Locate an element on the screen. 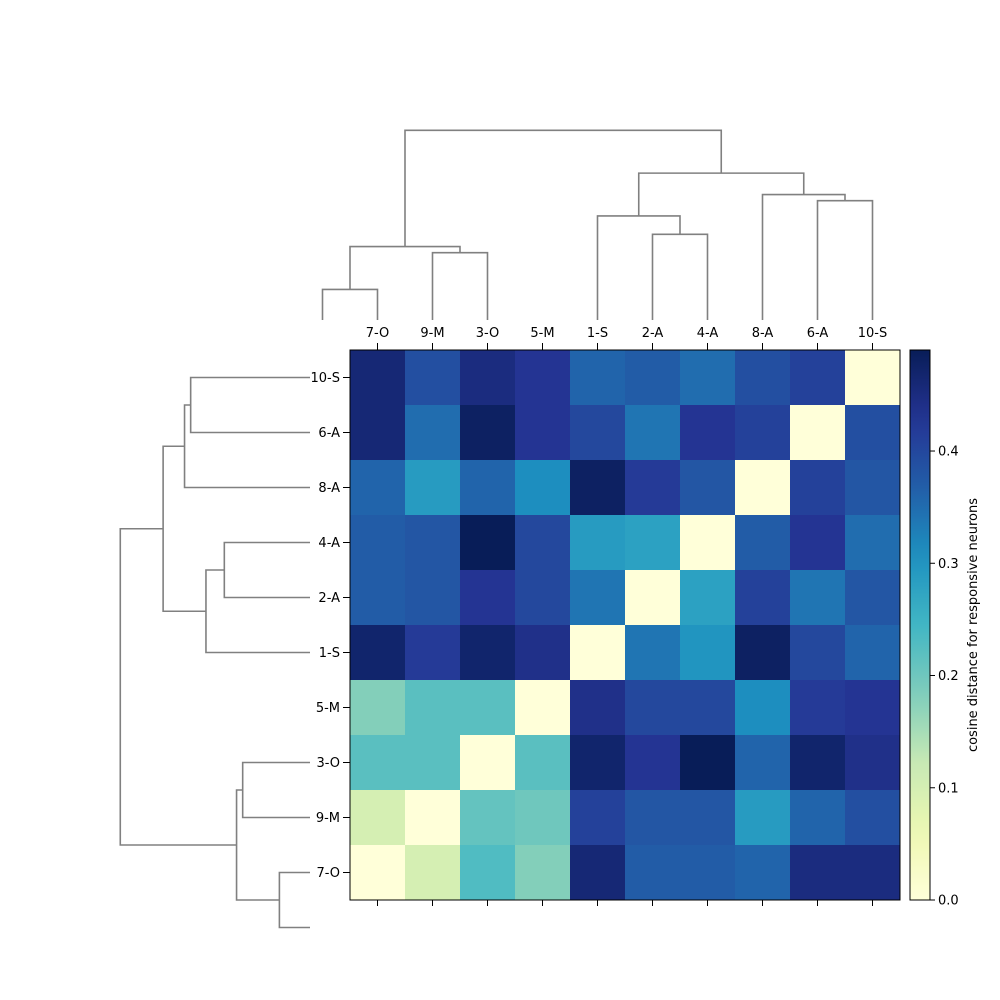 This screenshot has width=1000, height=1000. colorbar-tick-label: 0.2 is located at coordinates (948, 676).